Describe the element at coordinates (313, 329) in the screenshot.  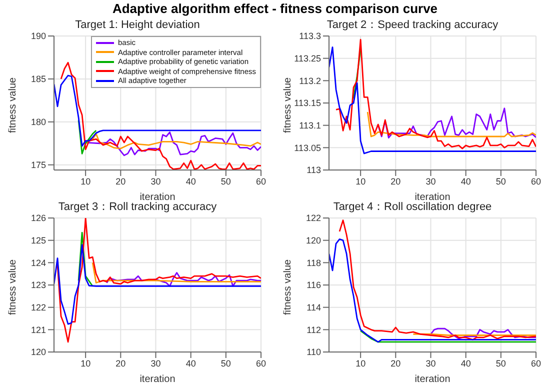
I see `y-tick-label: 112` at that location.